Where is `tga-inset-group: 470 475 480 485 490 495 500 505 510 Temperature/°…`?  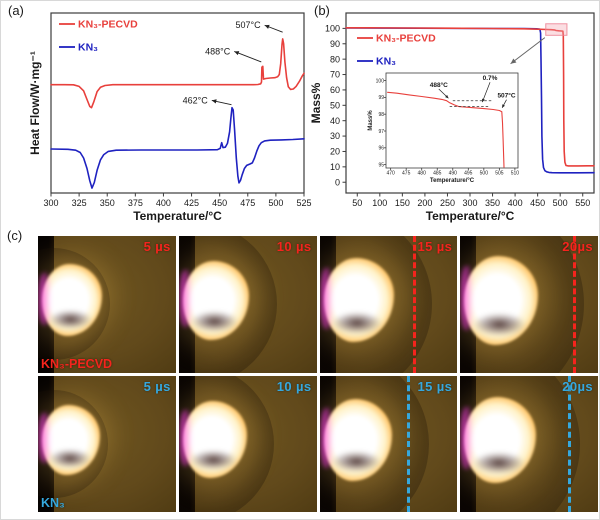
tga-inset-group: 470 475 480 485 490 495 500 505 510 Temperature/°… is located at coordinates (445, 125).